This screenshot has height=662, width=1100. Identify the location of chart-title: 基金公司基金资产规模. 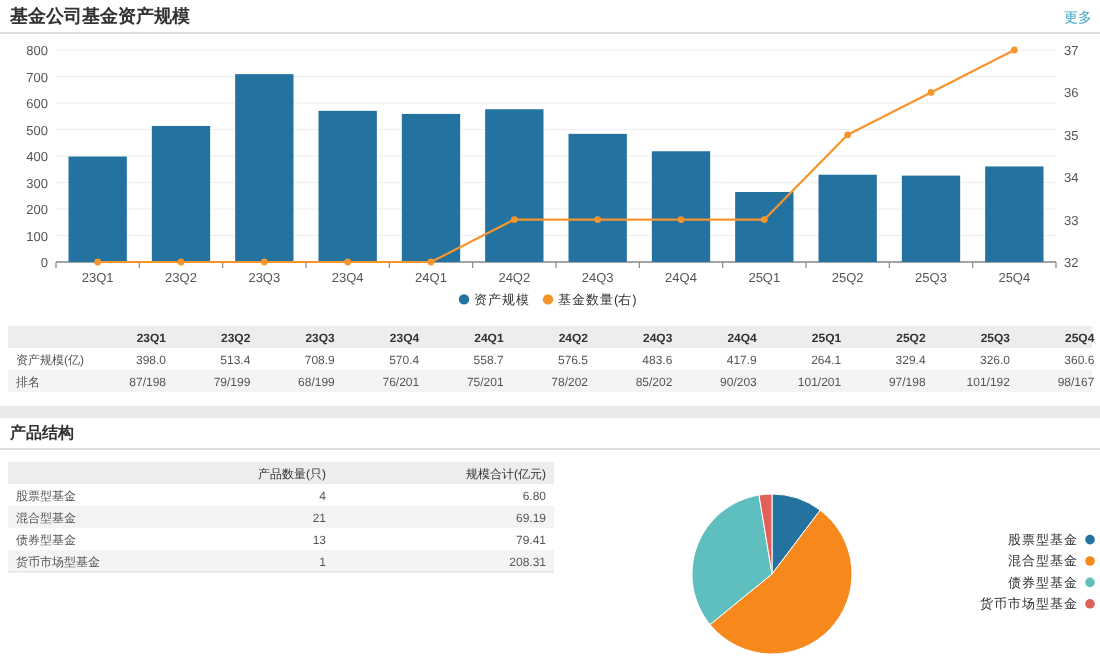
(100, 16).